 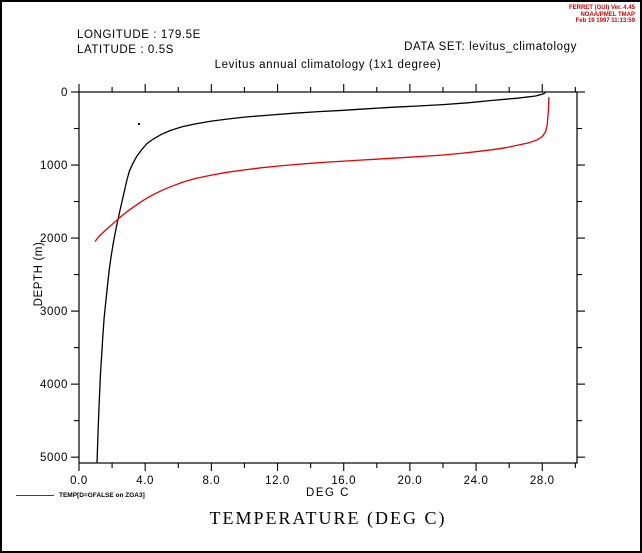 I want to click on coordinate-labels: LONGITUDE : 179.5E LATITUDE : 0.5S, so click(x=139, y=42).